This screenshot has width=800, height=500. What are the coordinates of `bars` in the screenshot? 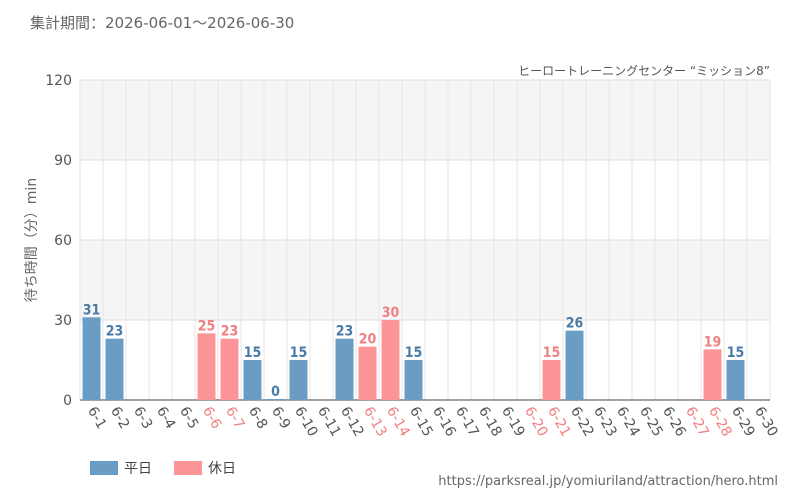 It's located at (413, 358).